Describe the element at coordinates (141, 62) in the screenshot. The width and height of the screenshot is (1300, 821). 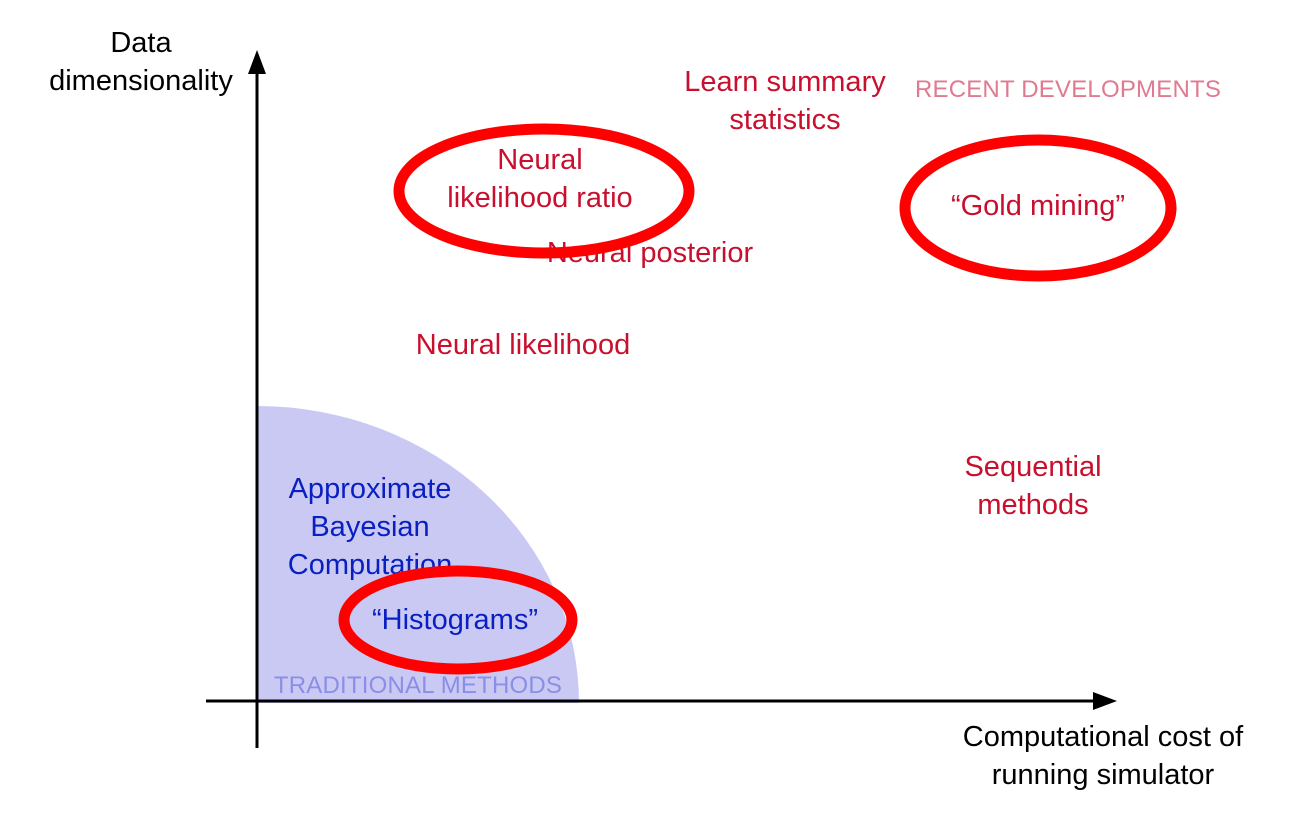
I see `y-axis-label: Data dimensionality` at that location.